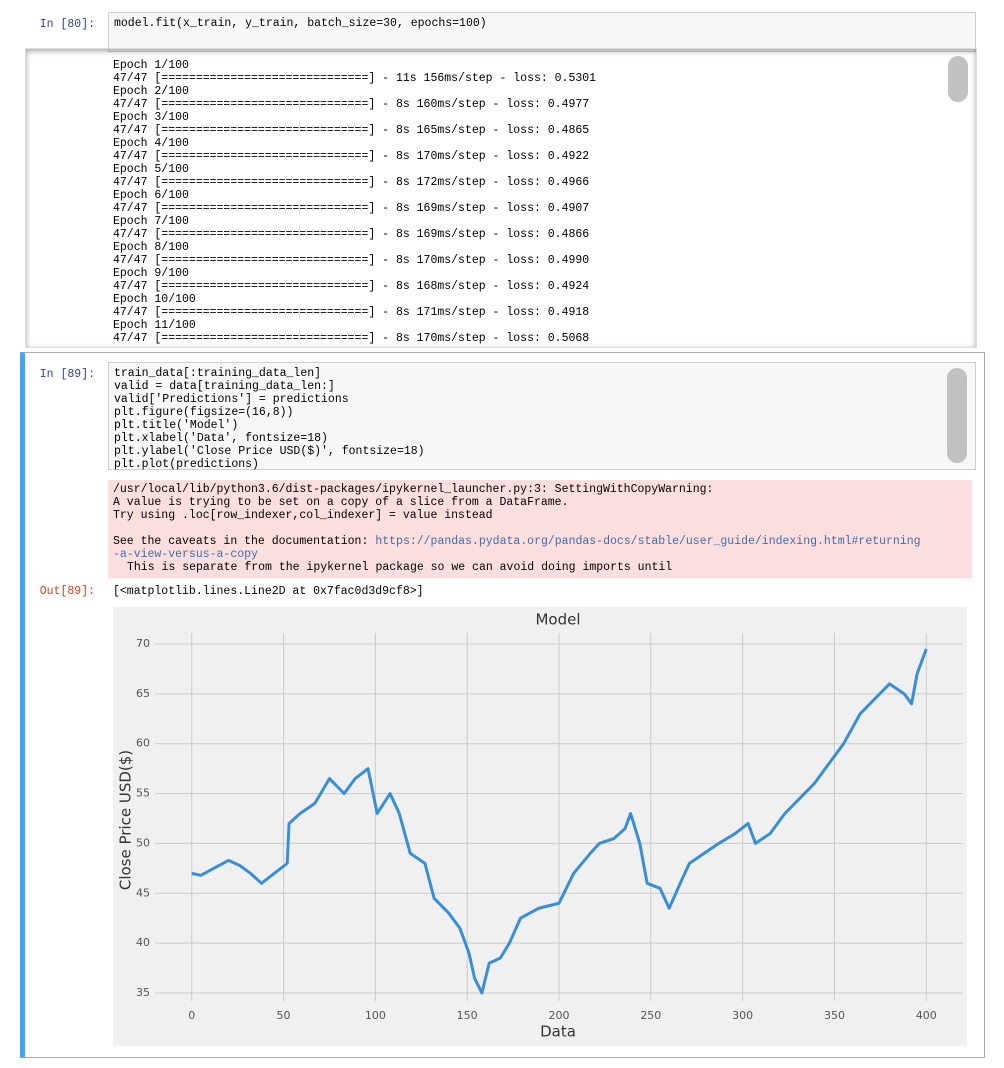  I want to click on blank-line, so click(517, 528).